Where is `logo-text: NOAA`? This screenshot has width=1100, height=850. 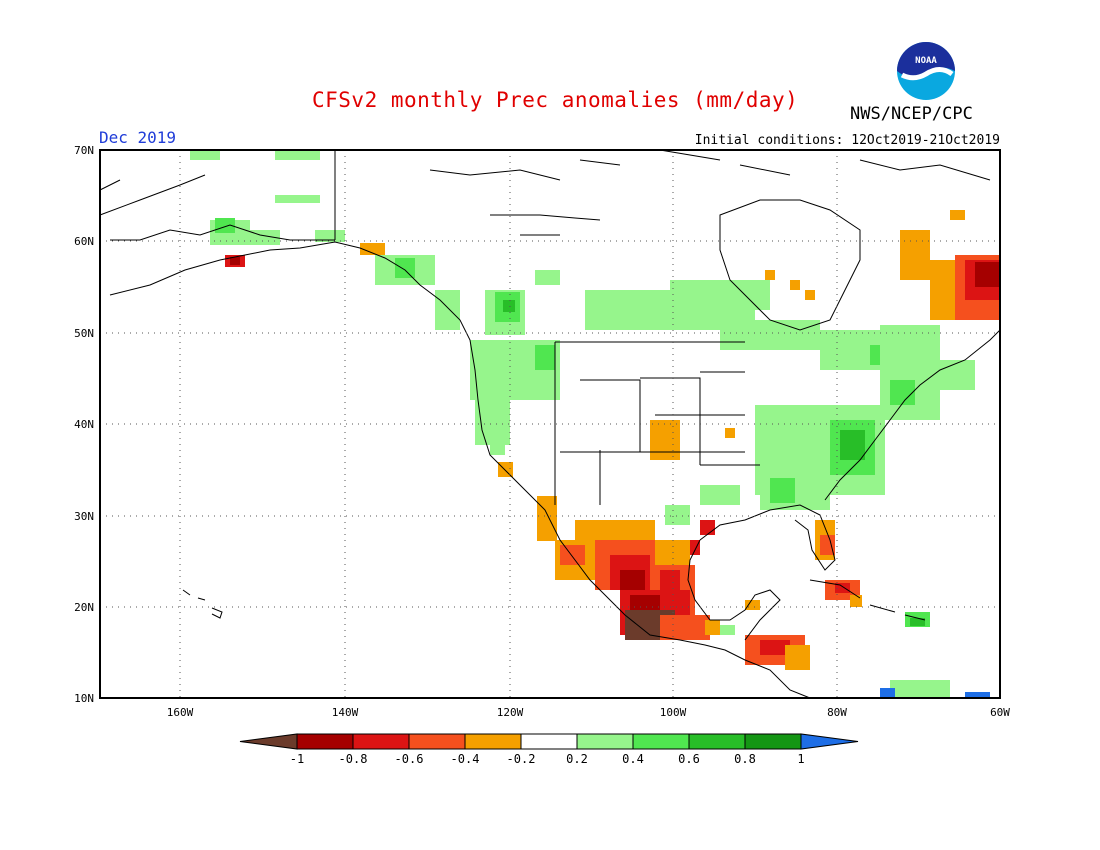 logo-text: NOAA is located at coordinates (926, 61).